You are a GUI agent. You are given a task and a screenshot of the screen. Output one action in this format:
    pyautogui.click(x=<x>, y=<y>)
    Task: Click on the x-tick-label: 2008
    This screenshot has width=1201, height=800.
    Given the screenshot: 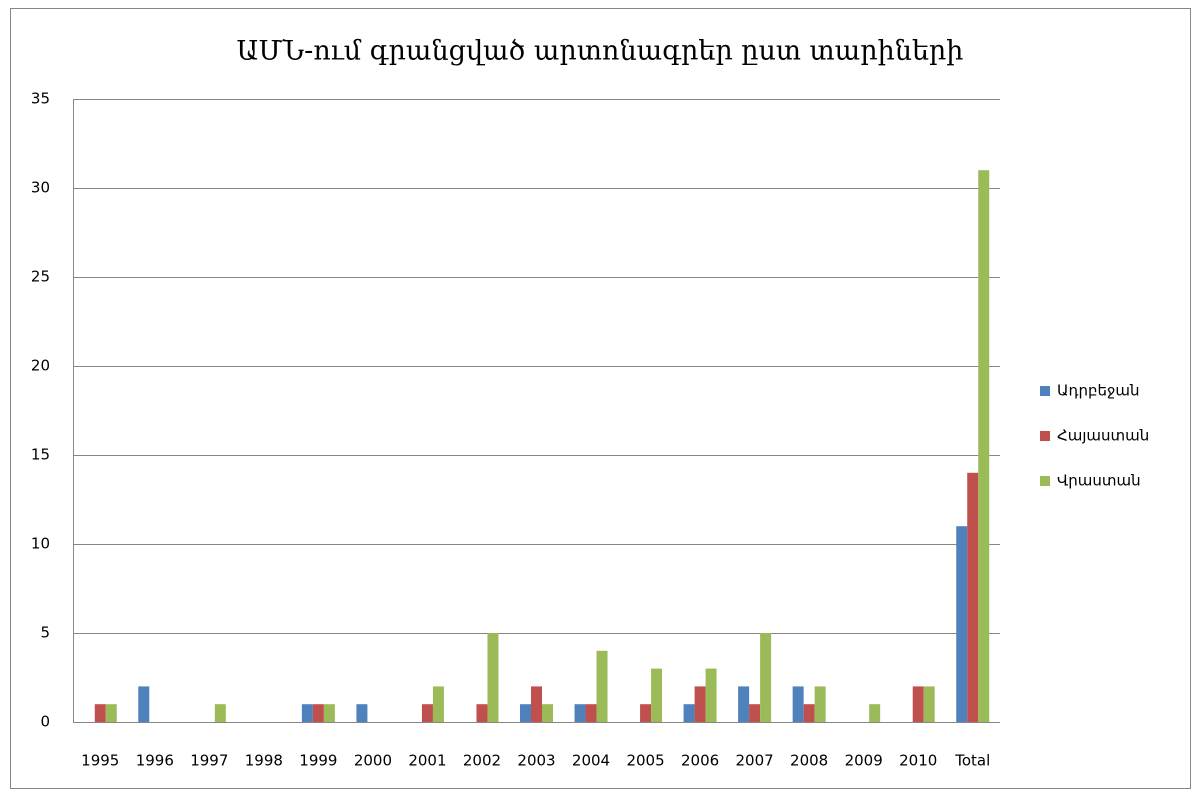 What is the action you would take?
    pyautogui.click(x=809, y=761)
    